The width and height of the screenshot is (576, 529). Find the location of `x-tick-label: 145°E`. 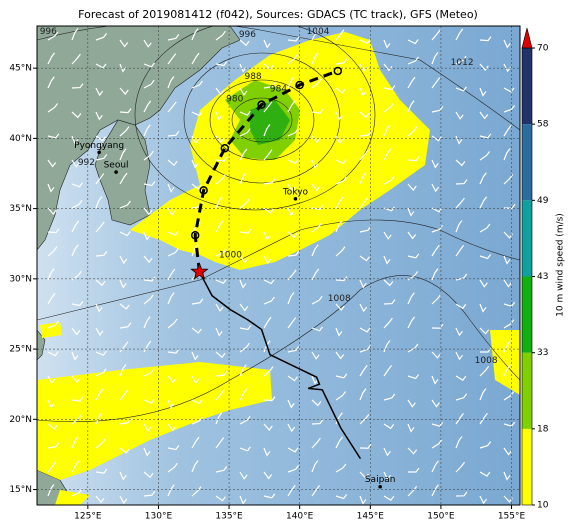

x-tick-label: 145°E is located at coordinates (371, 517).